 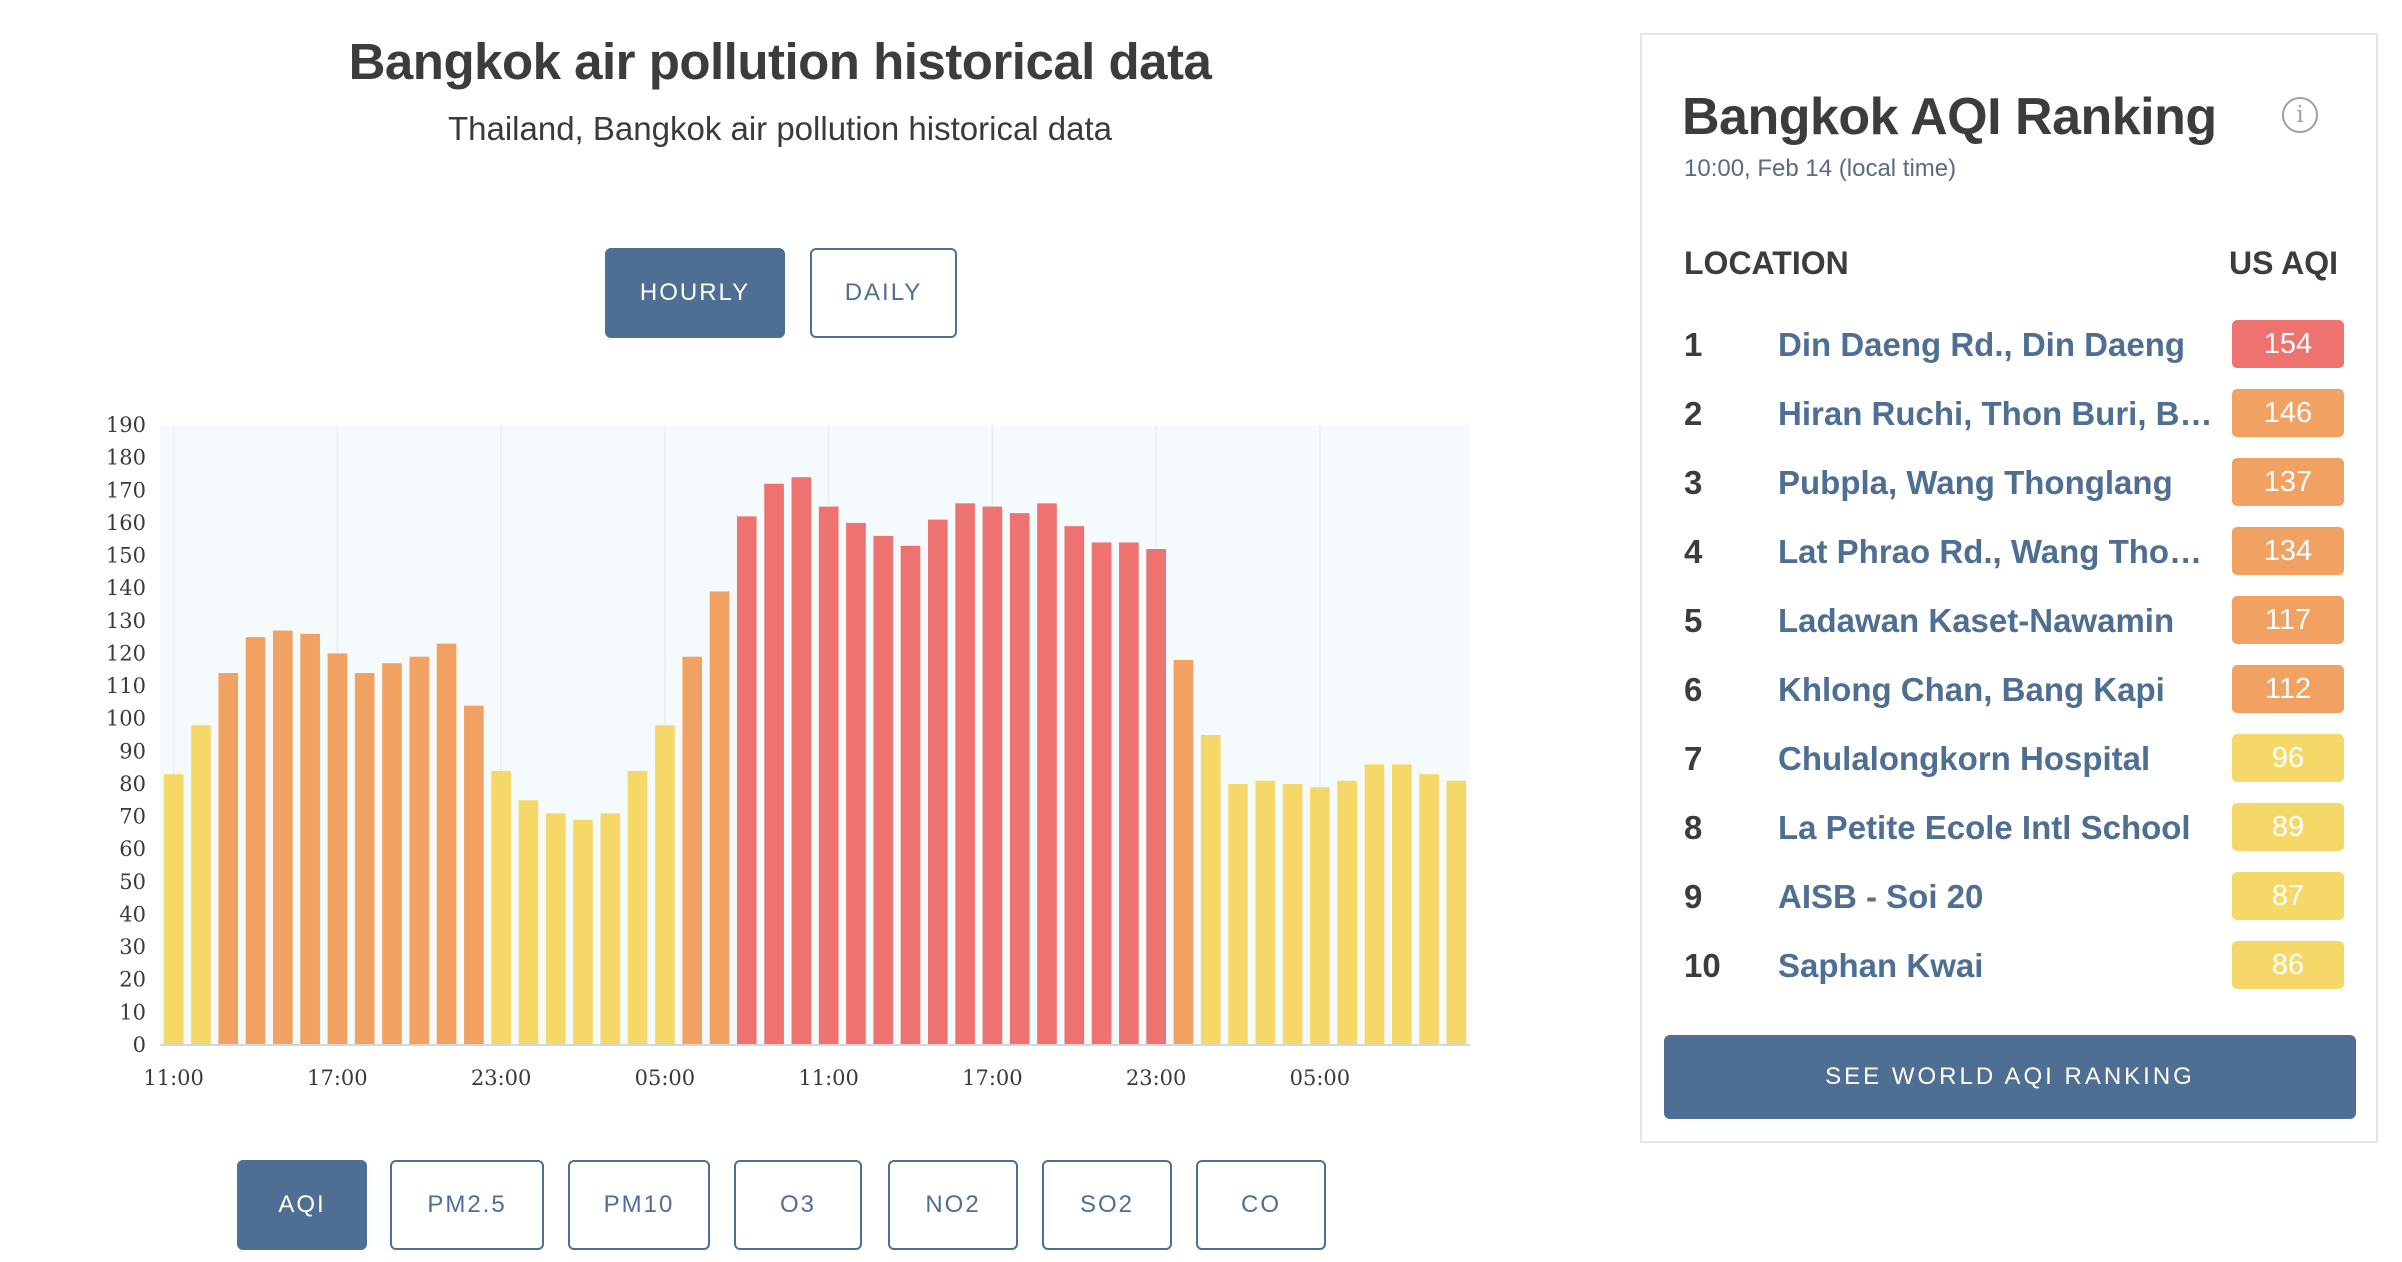 What do you see at coordinates (1702, 965) in the screenshot?
I see `rank-number: 10` at bounding box center [1702, 965].